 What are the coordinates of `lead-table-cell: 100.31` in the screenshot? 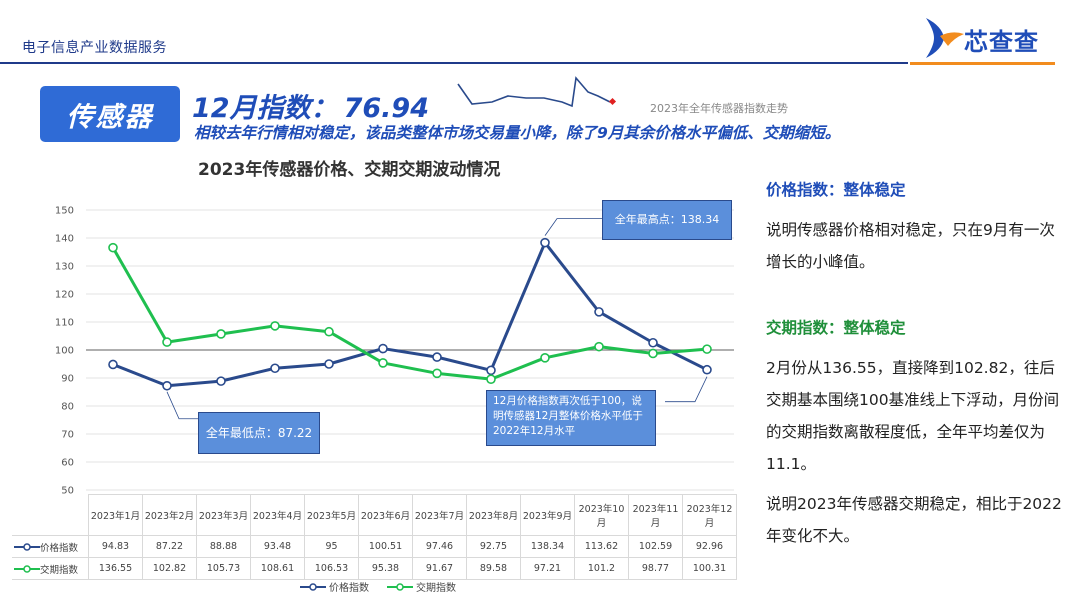 It's located at (709, 568).